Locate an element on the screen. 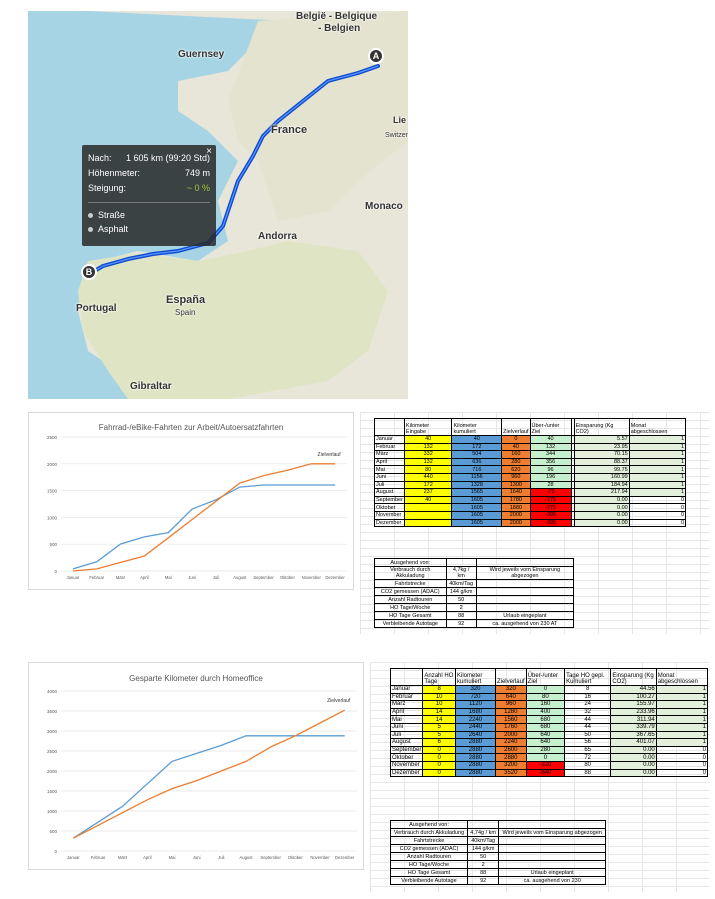 This screenshot has width=715, height=899. table-cell: 1680 is located at coordinates (475, 712).